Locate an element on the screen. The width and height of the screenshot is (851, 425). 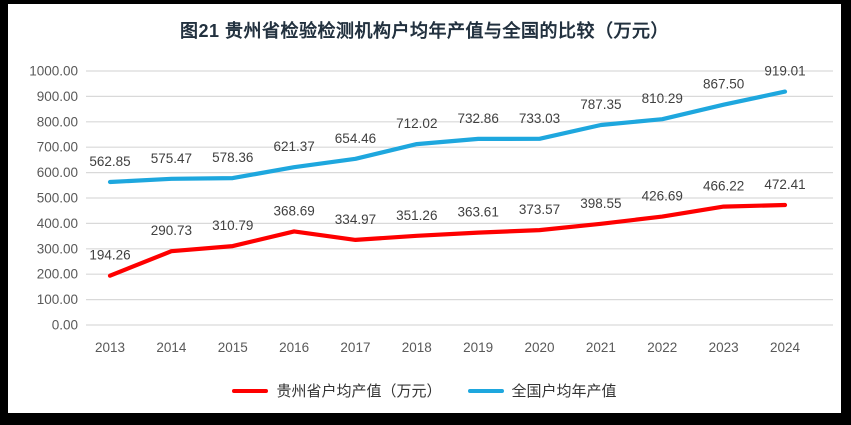
data-label: 654.46 is located at coordinates (355, 138).